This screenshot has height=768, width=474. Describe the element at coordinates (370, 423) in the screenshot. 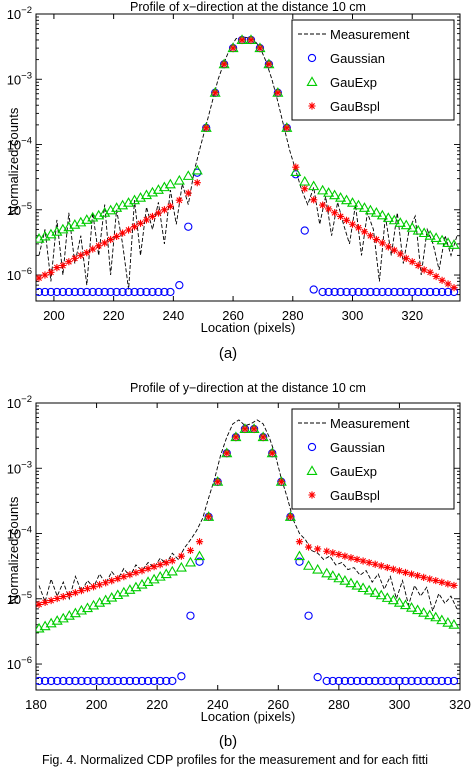

I see `legend-label: Measurement` at that location.